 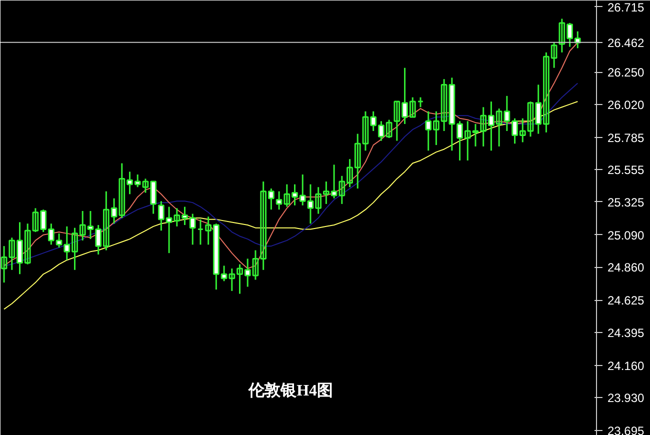 What do you see at coordinates (291, 391) in the screenshot?
I see `text: 伦敦银H4图` at bounding box center [291, 391].